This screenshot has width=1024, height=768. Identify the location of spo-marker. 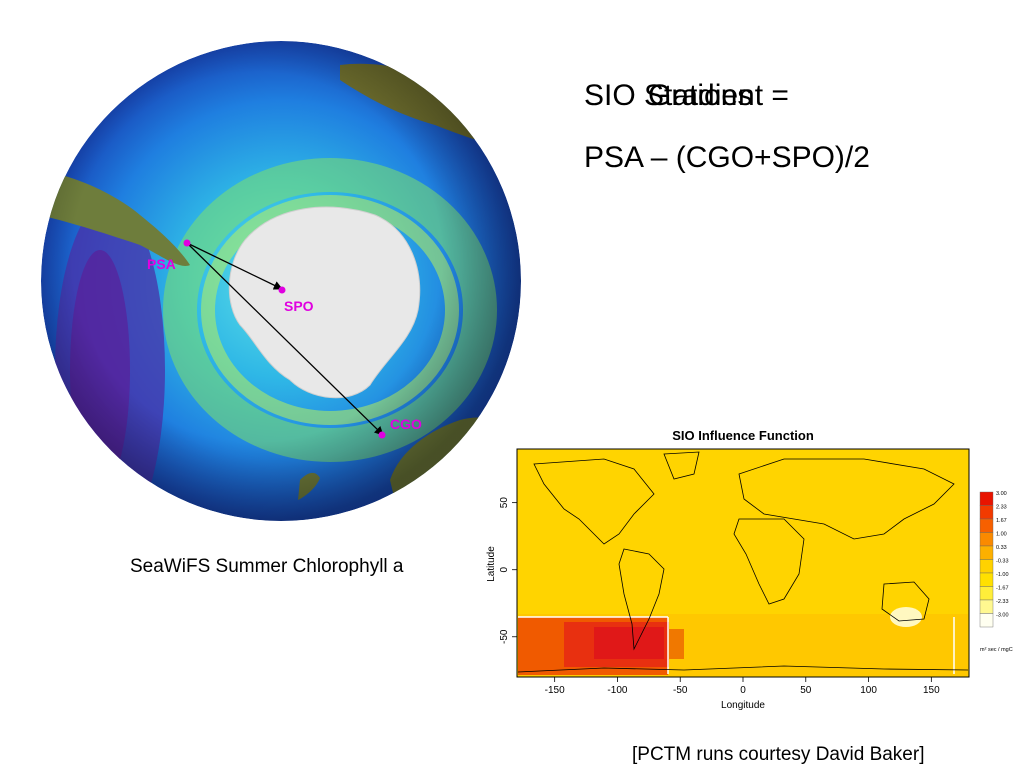
(282, 290).